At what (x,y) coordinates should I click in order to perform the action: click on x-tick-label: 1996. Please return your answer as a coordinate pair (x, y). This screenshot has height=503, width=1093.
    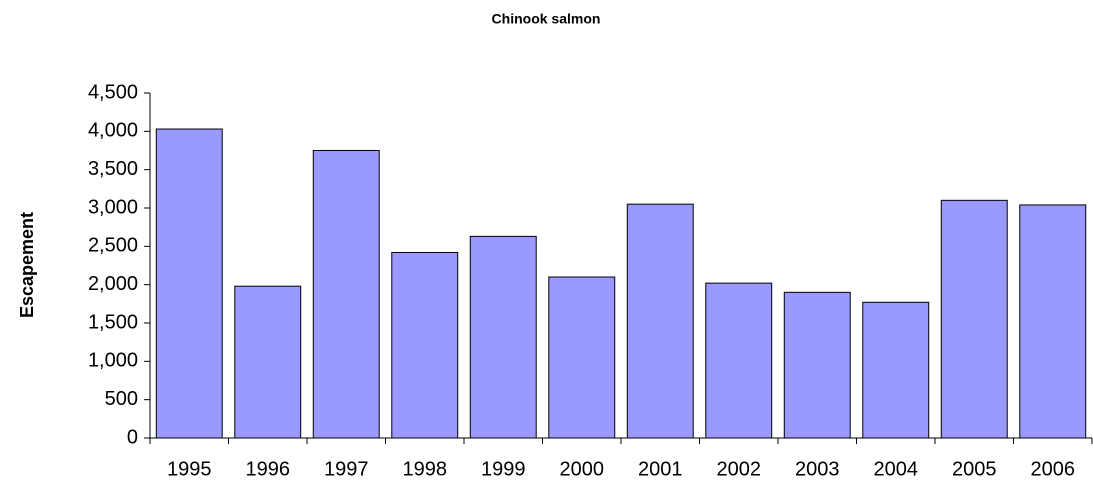
    Looking at the image, I should click on (268, 469).